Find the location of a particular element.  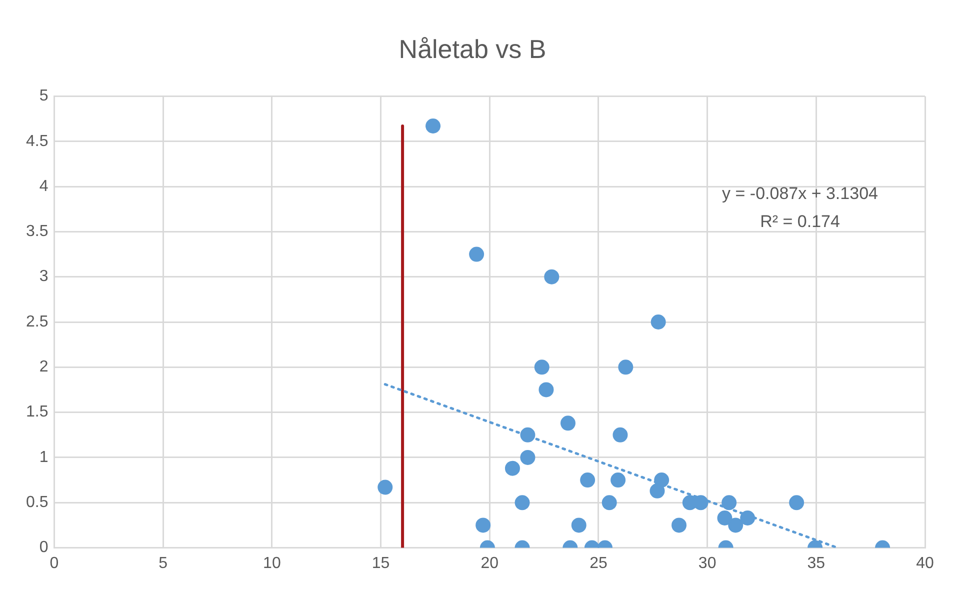

x-tick-label: 10 is located at coordinates (272, 563).